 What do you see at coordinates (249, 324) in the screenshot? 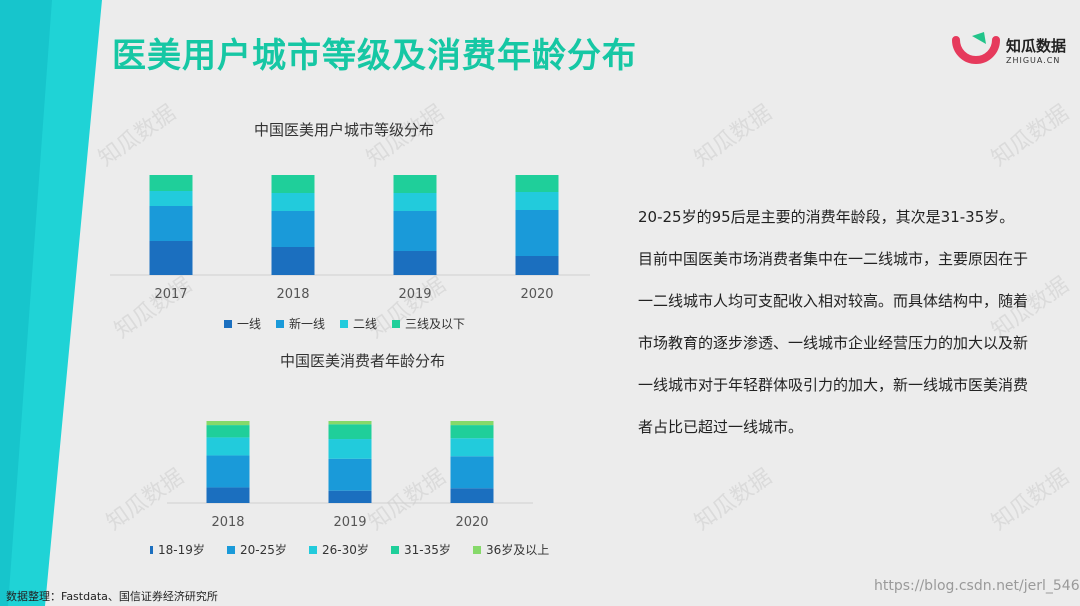
I see `legend-label: 一线` at bounding box center [249, 324].